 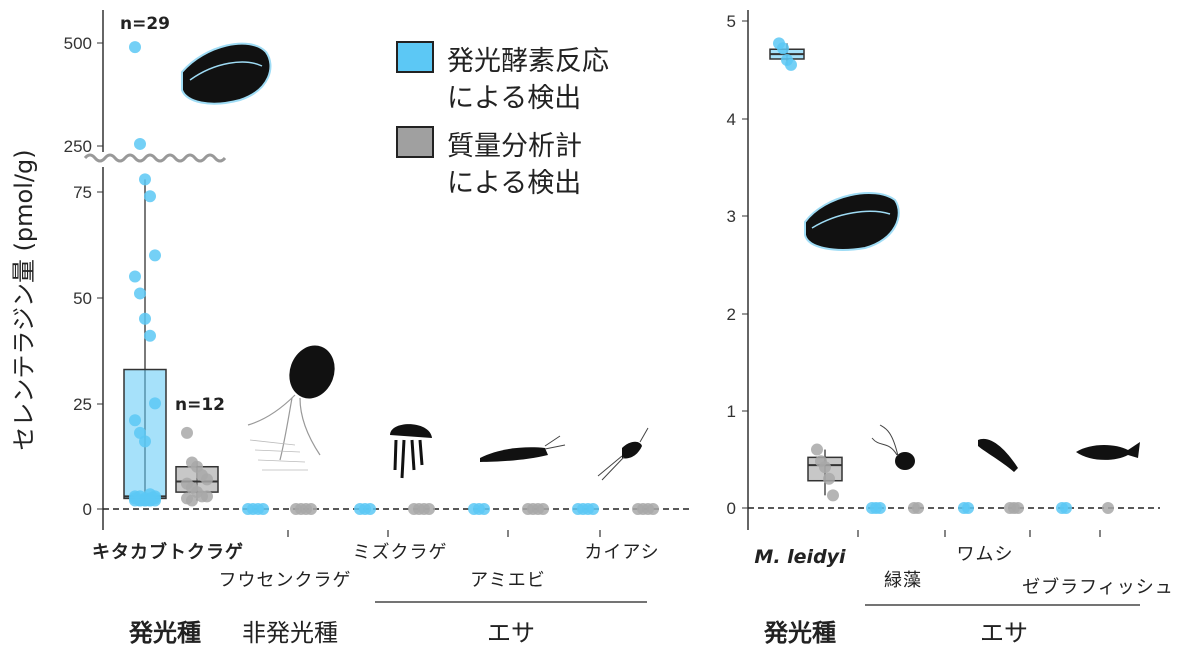 I want to click on left-boxes, so click(x=171, y=340).